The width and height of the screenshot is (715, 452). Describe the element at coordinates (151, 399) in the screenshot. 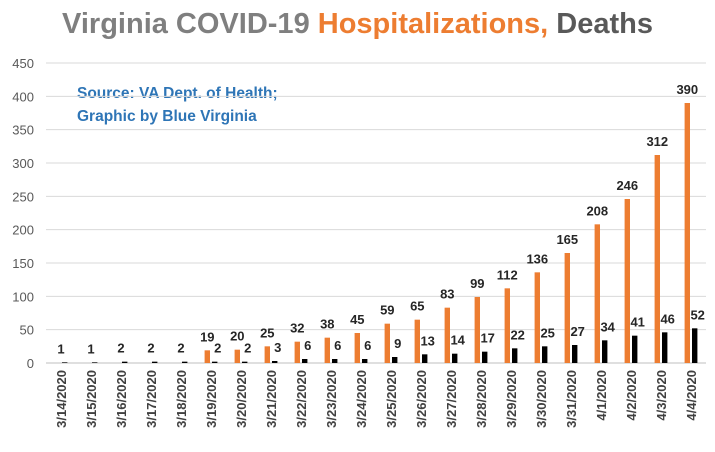

I see `x-tick-label: 3/17/2020` at that location.